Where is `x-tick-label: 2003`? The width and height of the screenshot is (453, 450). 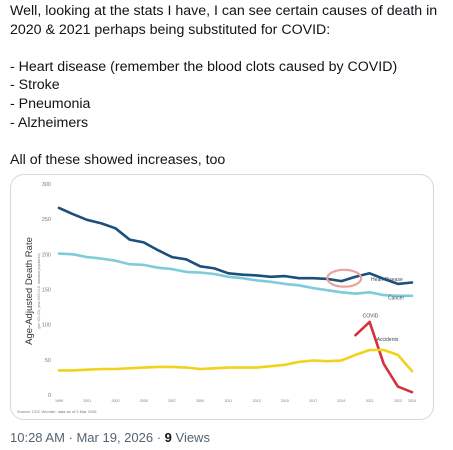 x-tick-label: 2003 is located at coordinates (115, 401).